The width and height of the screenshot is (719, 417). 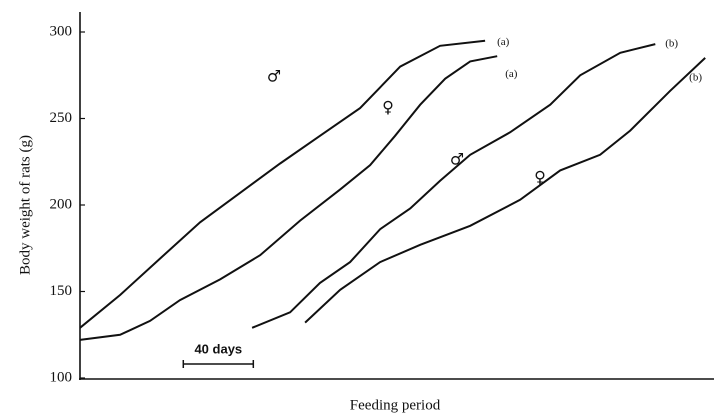 What do you see at coordinates (61, 118) in the screenshot?
I see `y-tick-label: 250` at bounding box center [61, 118].